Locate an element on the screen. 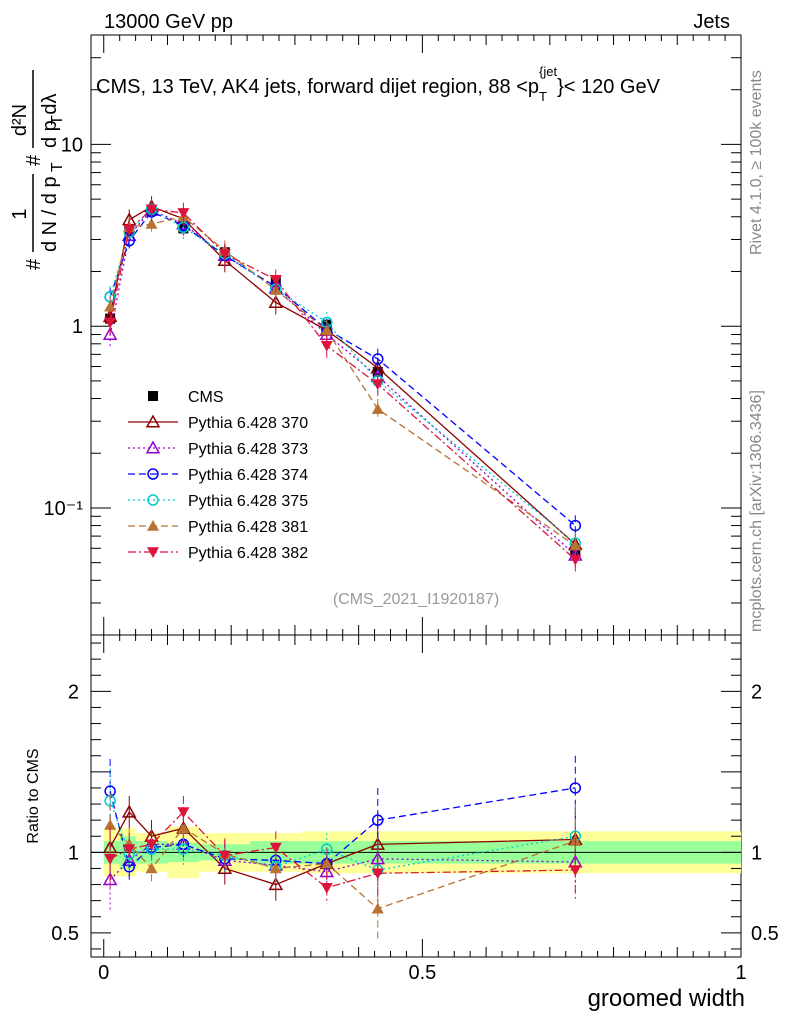 The height and width of the screenshot is (1024, 786). ylabel-hash-2: # is located at coordinates (34, 160).